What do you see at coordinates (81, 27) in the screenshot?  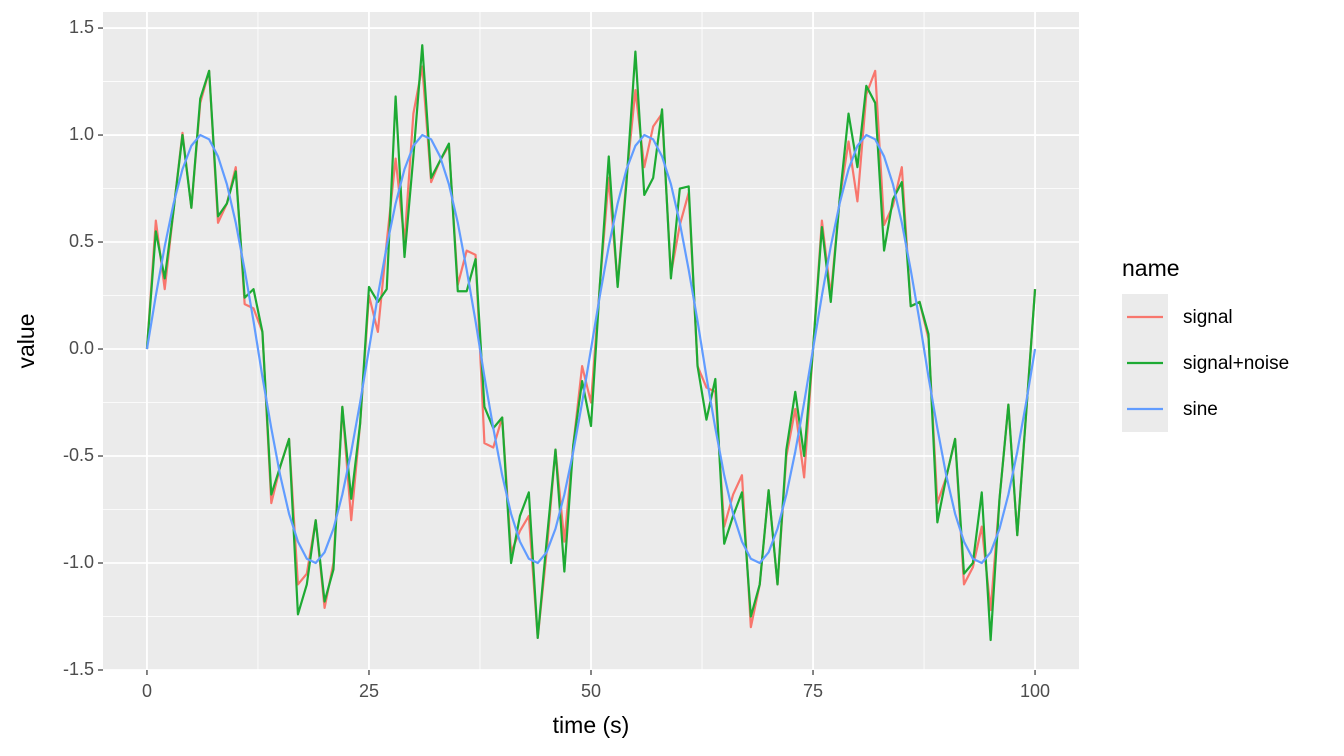 I see `y-tick-label: 1.5` at bounding box center [81, 27].